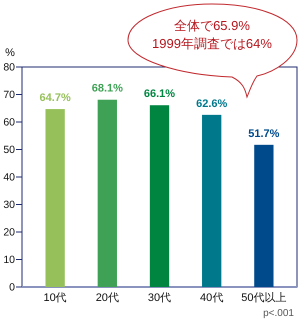 This screenshot has height=320, width=300. Describe the element at coordinates (55, 98) in the screenshot. I see `data-label: 64.7%` at that location.